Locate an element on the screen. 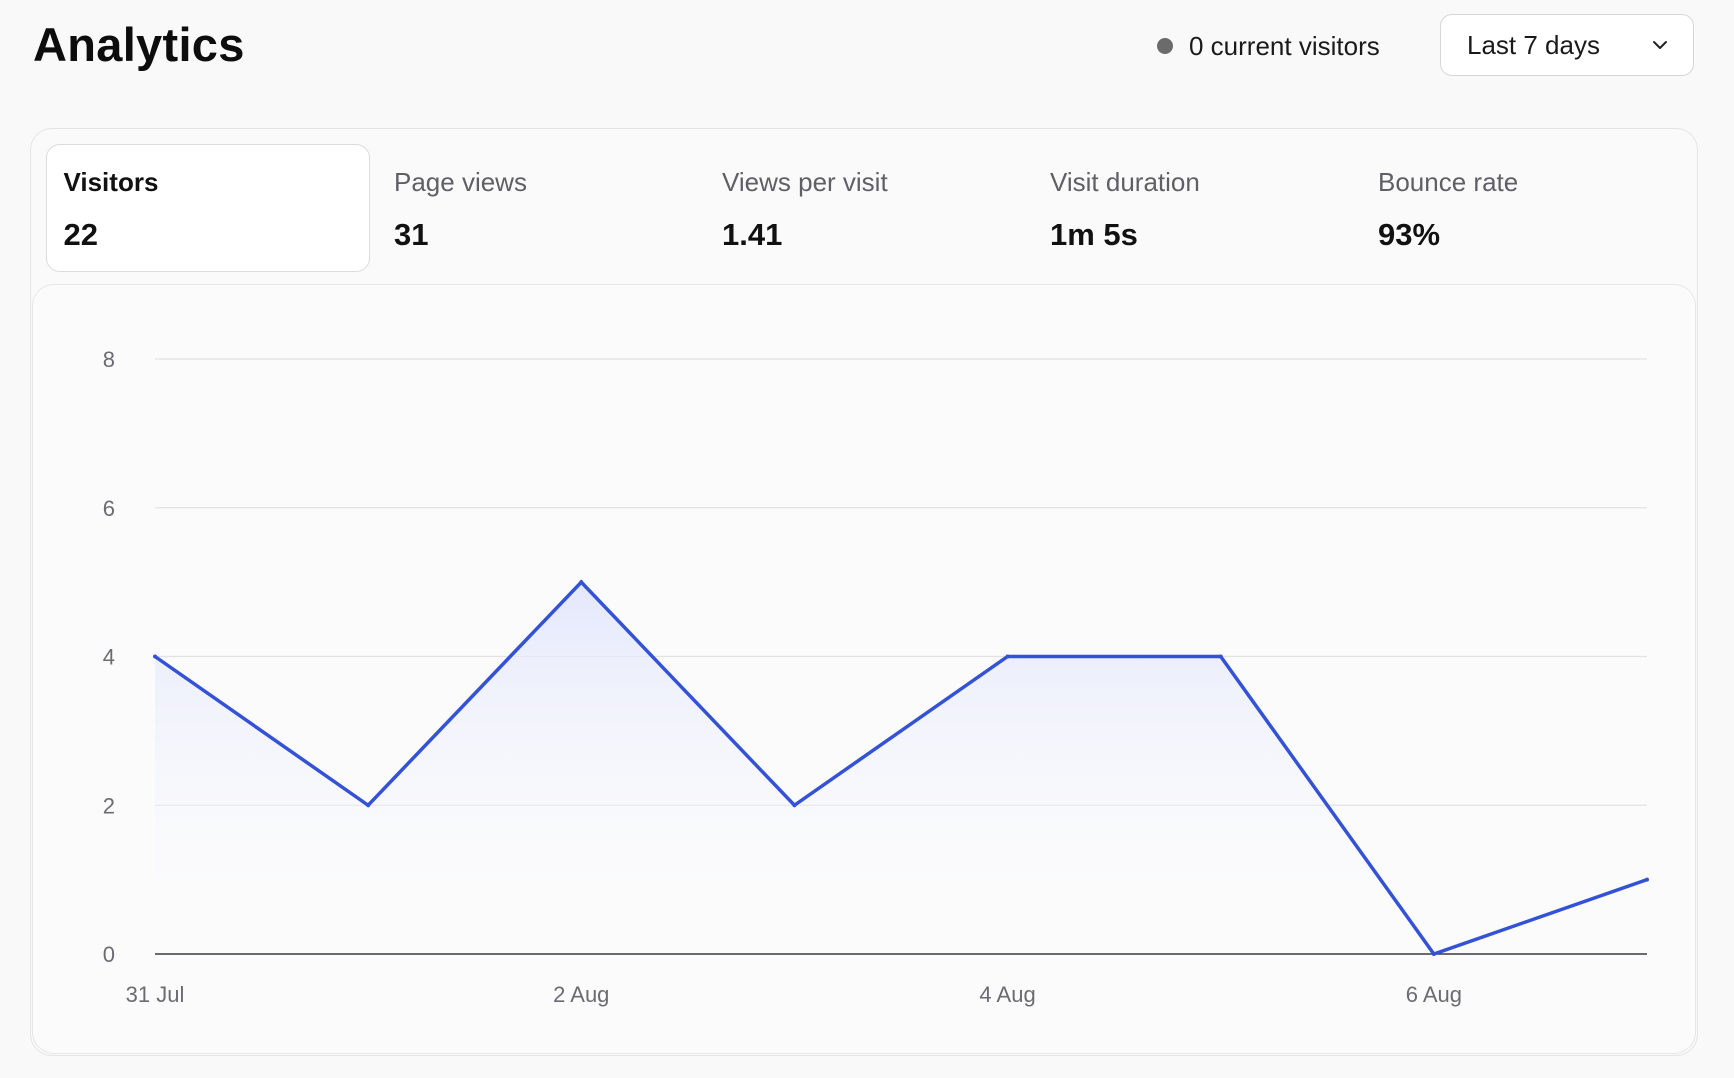 This screenshot has height=1078, width=1734. x-tick-label: 2 Aug is located at coordinates (581, 994).